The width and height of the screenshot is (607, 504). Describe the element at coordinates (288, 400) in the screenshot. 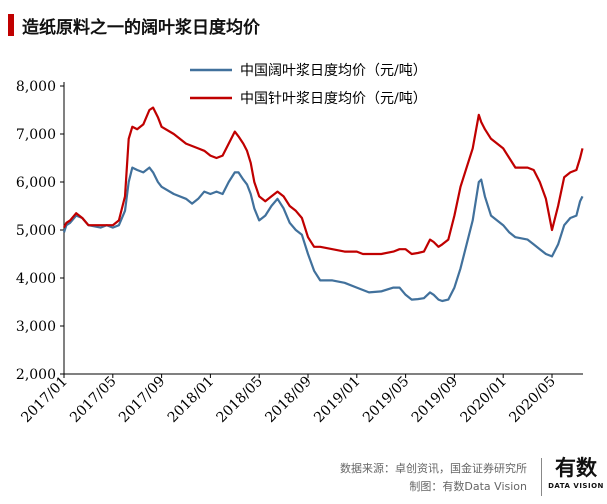

I see `x-tick-label: 2018/09` at that location.